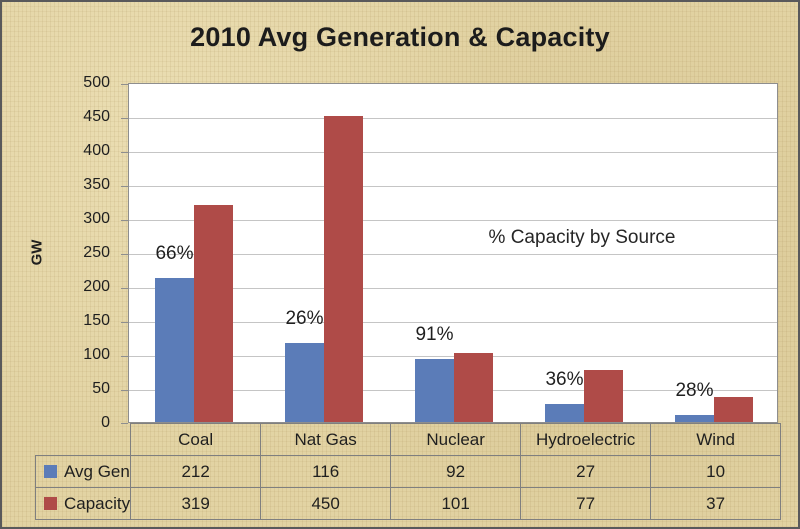  I want to click on legend-cell: Capacity, so click(83, 503).